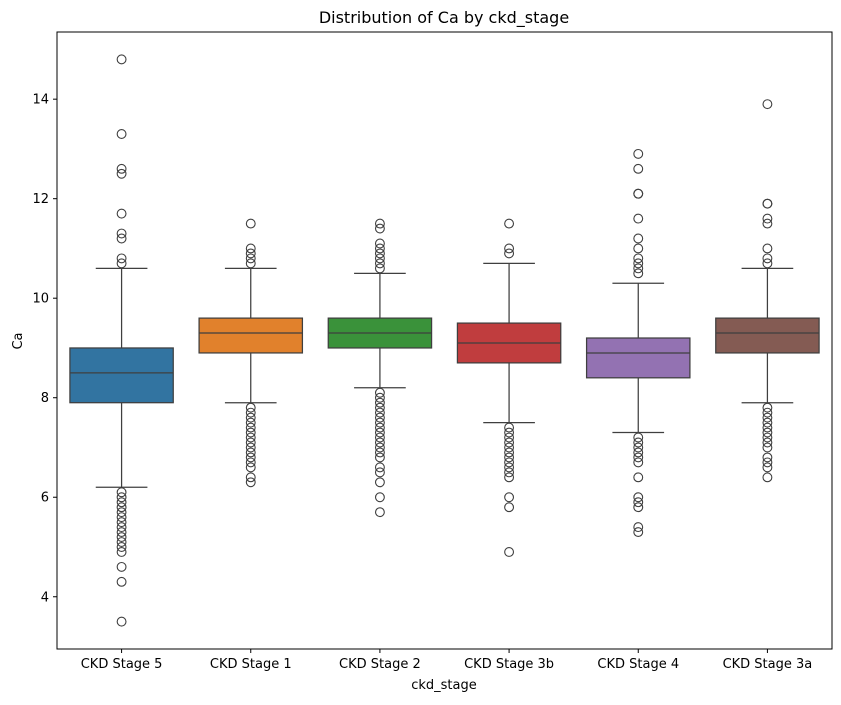  I want to click on x-tick-label: CKD Stage 3b, so click(509, 664).